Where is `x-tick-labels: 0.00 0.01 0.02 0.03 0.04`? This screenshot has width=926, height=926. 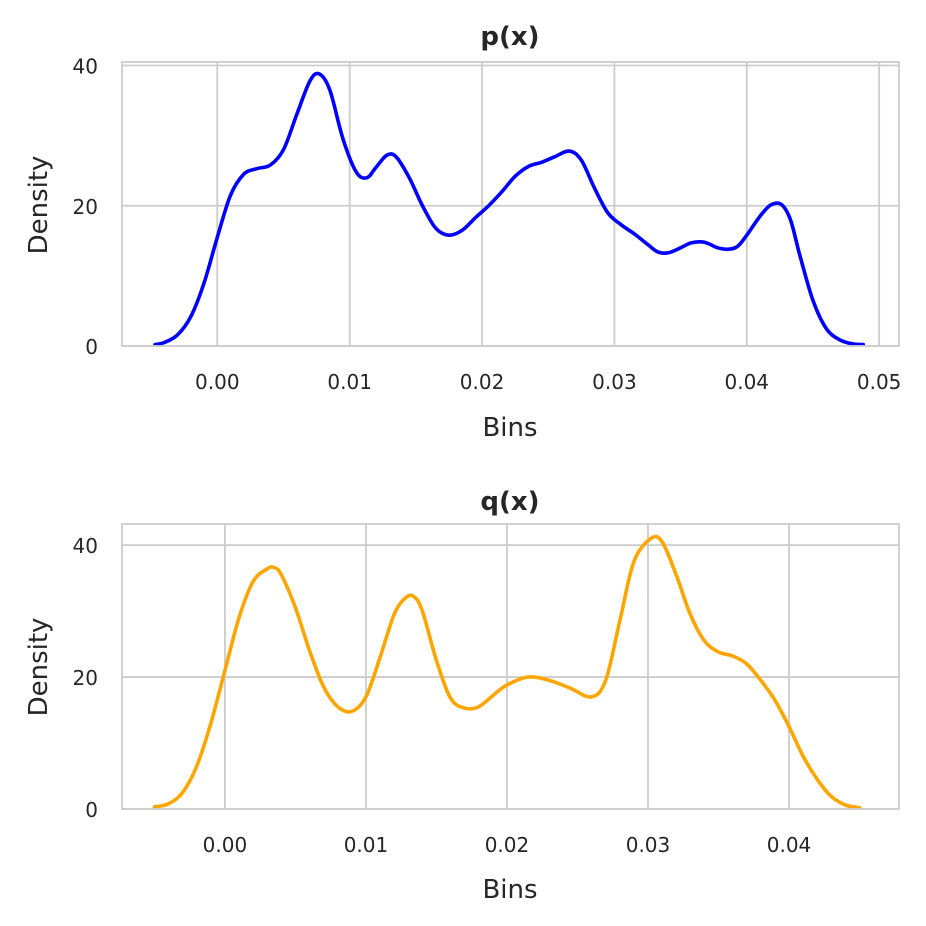
x-tick-labels: 0.00 0.01 0.02 0.03 0.04 is located at coordinates (507, 845).